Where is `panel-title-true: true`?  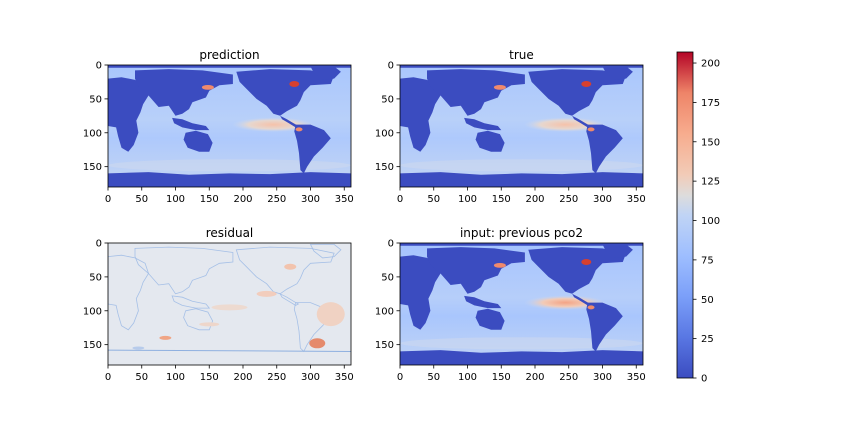
panel-title-true: true is located at coordinates (521, 55).